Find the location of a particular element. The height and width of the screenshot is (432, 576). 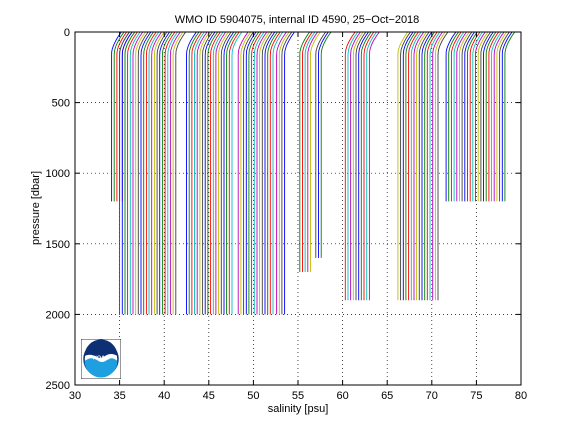

x-axis-label: salinity [psu] is located at coordinates (298, 409).